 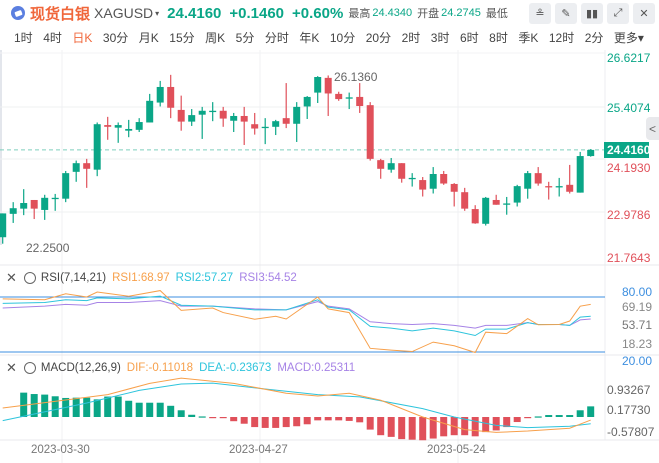 What do you see at coordinates (566, 13) in the screenshot?
I see `pen-icon: ✎` at bounding box center [566, 13].